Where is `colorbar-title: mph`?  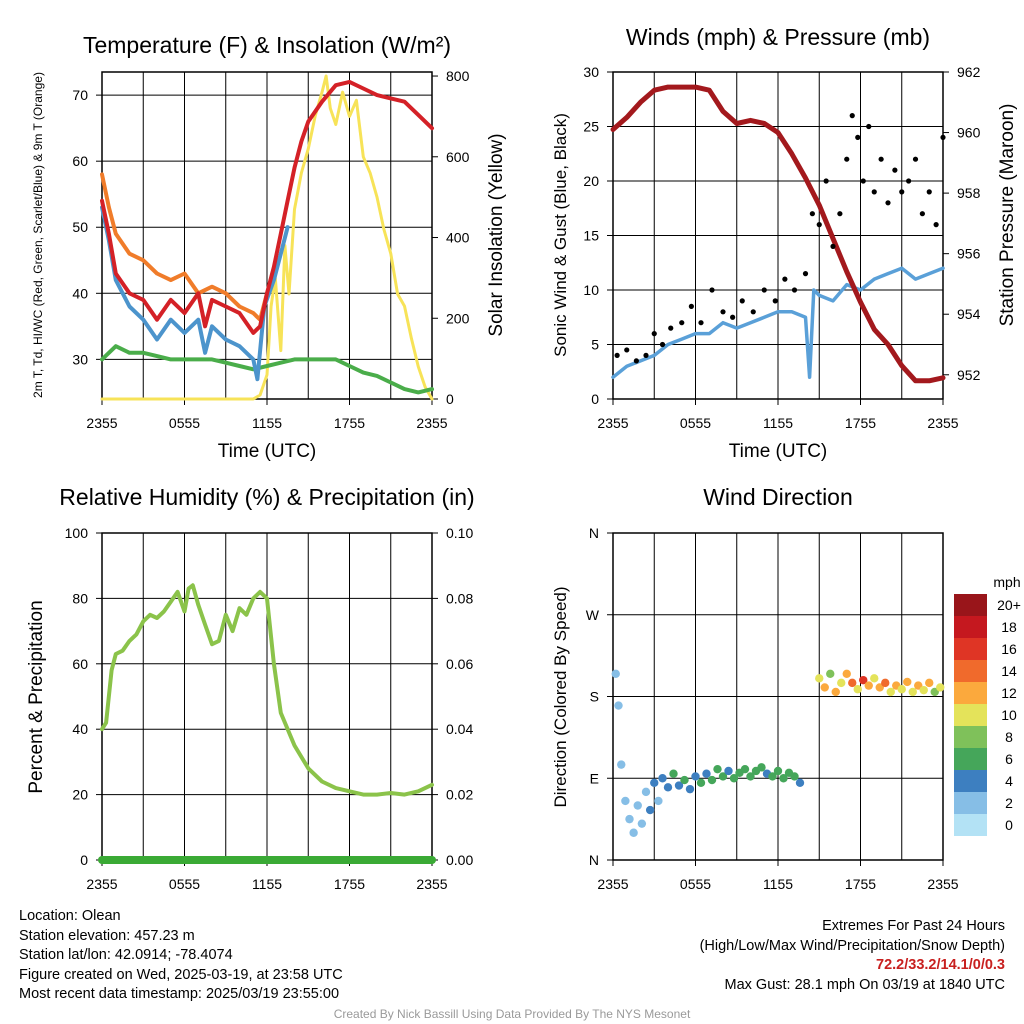
colorbar-title: mph is located at coordinates (1006, 582).